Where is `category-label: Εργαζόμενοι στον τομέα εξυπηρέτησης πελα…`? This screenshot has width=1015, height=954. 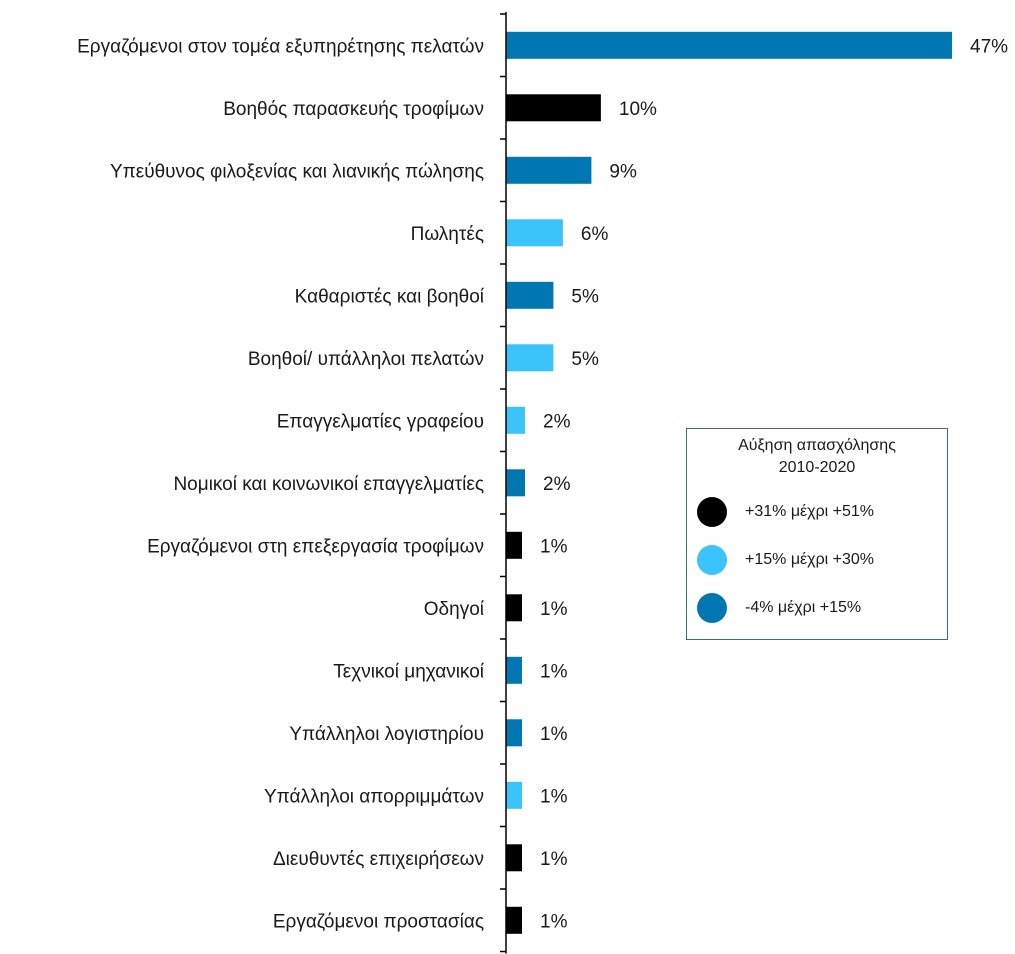
category-label: Εργαζόμενοι στον τομέα εξυπηρέτησης πελα… is located at coordinates (280, 46).